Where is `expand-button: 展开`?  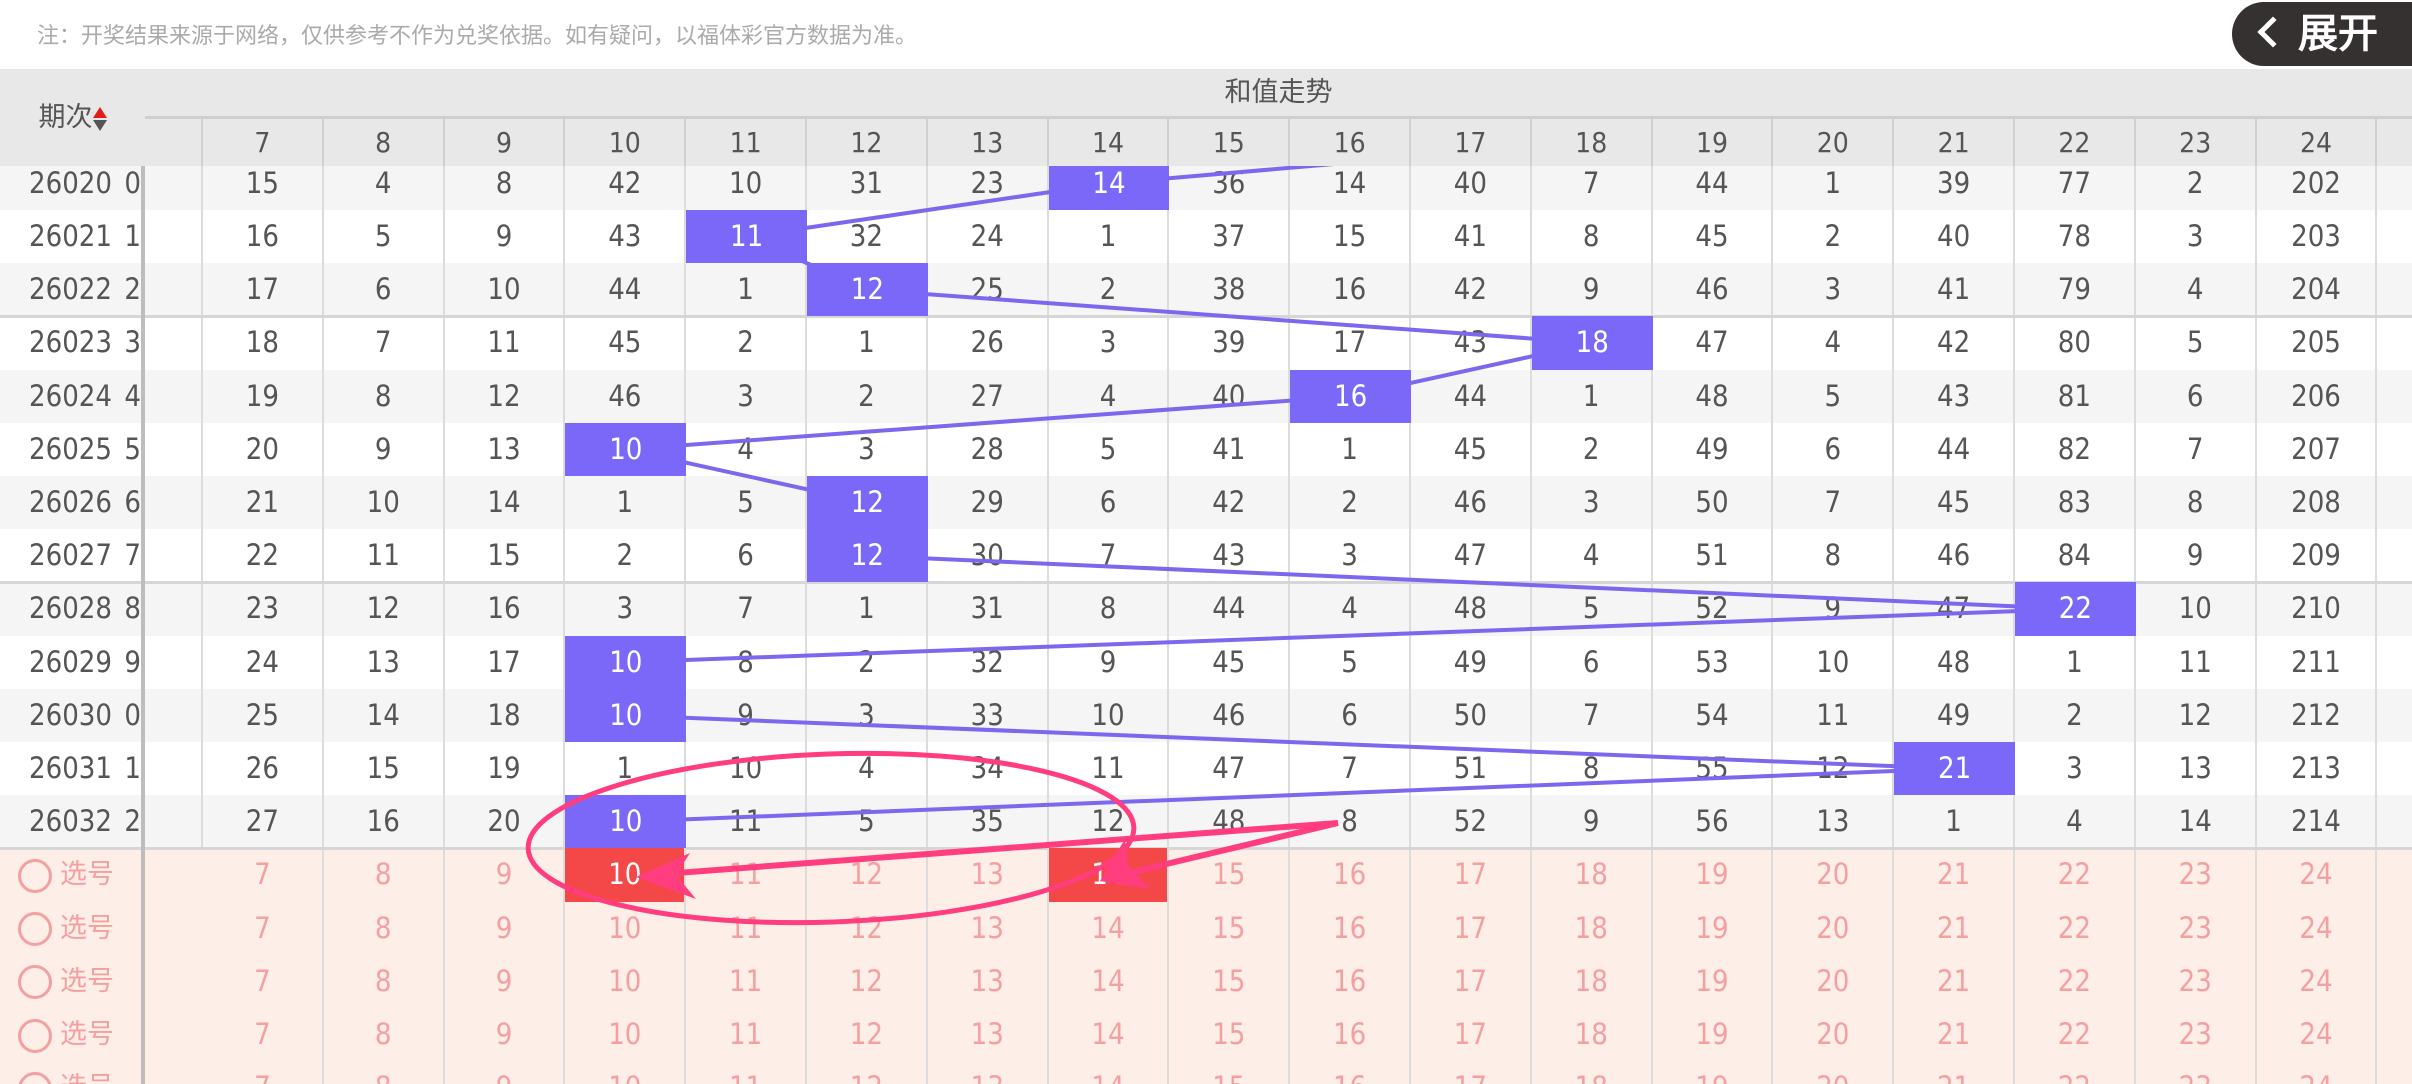
expand-button: 展开 is located at coordinates (2322, 34).